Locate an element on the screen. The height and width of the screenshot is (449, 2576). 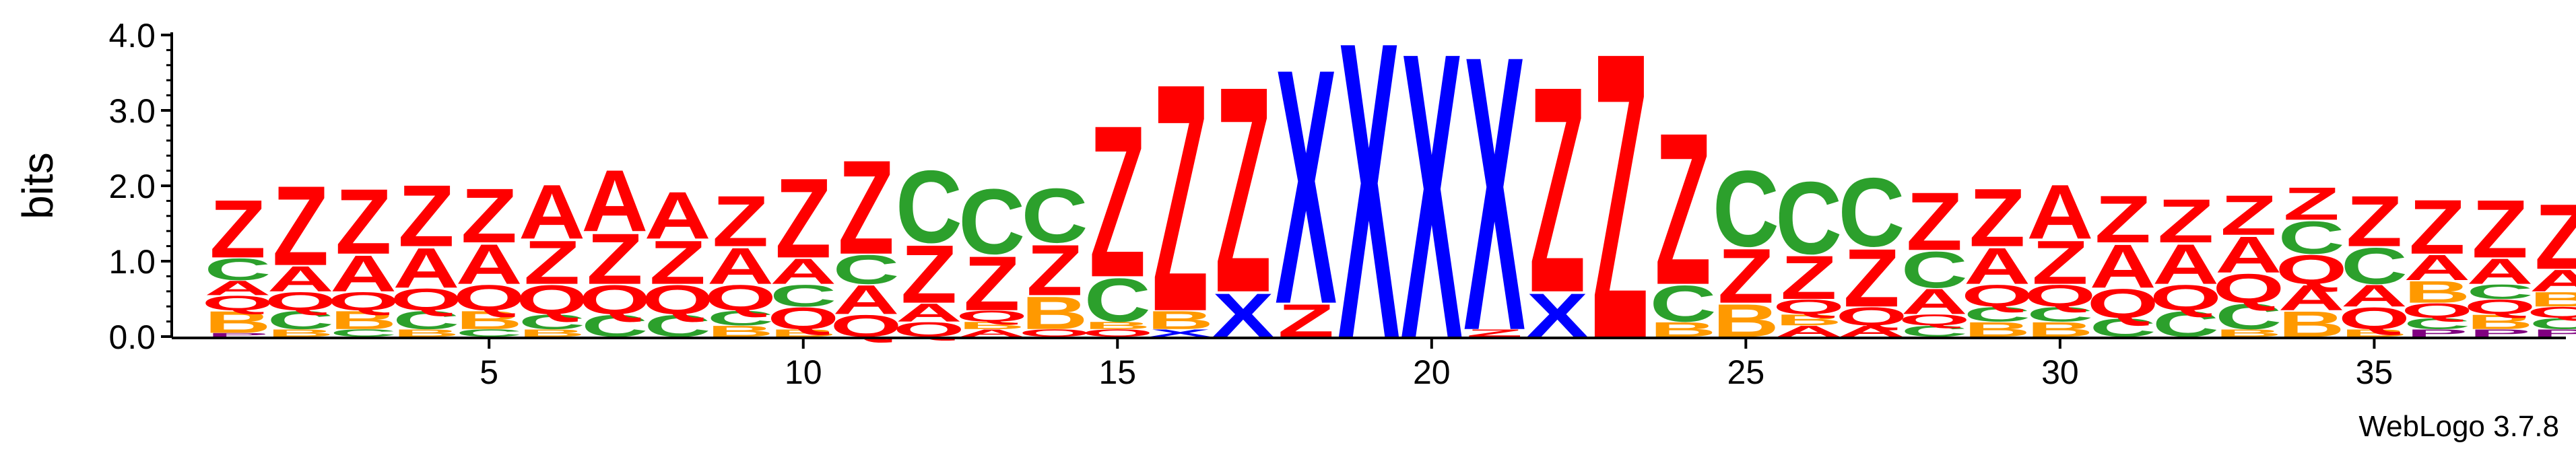
y-tick-label: 1.0 is located at coordinates (132, 262).